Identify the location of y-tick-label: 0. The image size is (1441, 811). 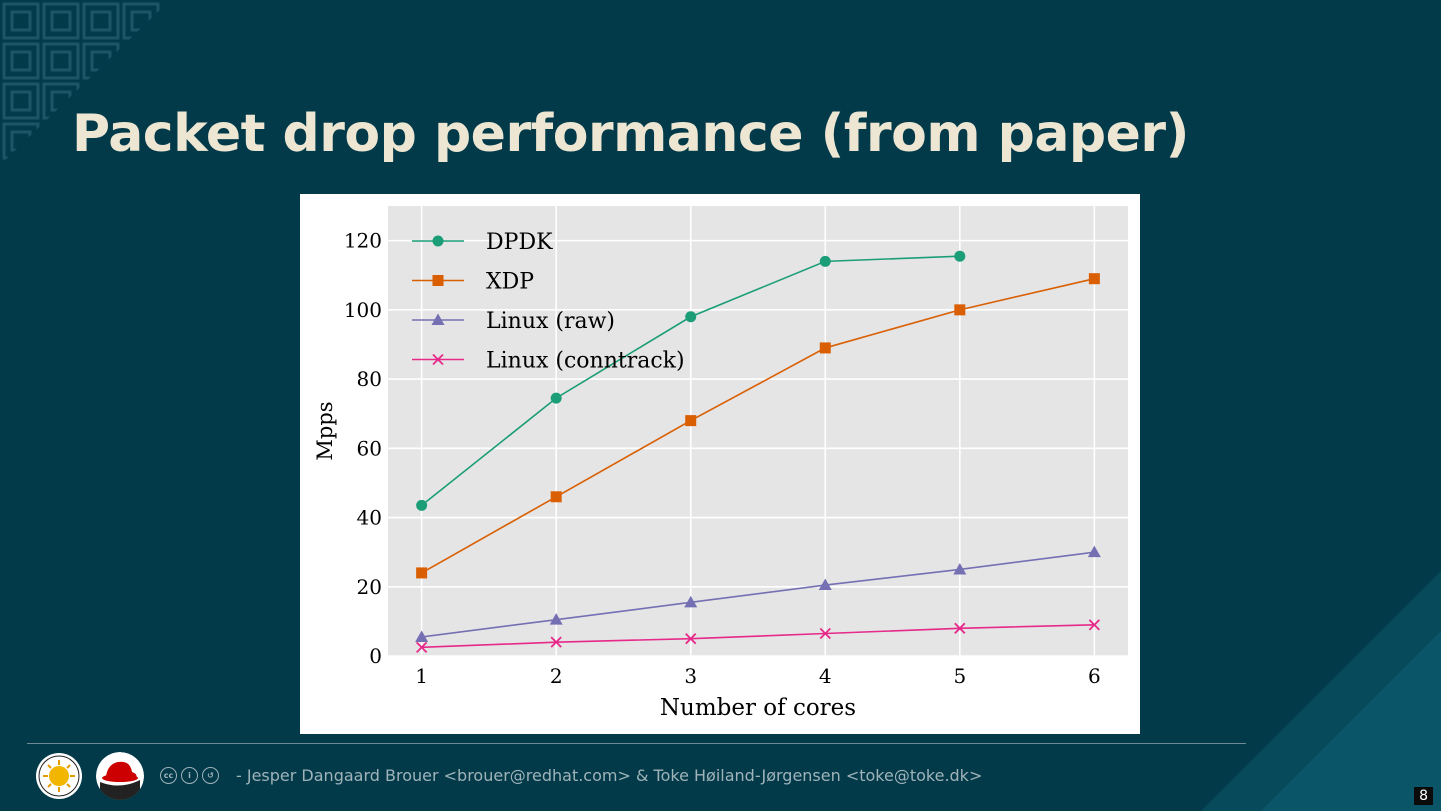
(375, 656).